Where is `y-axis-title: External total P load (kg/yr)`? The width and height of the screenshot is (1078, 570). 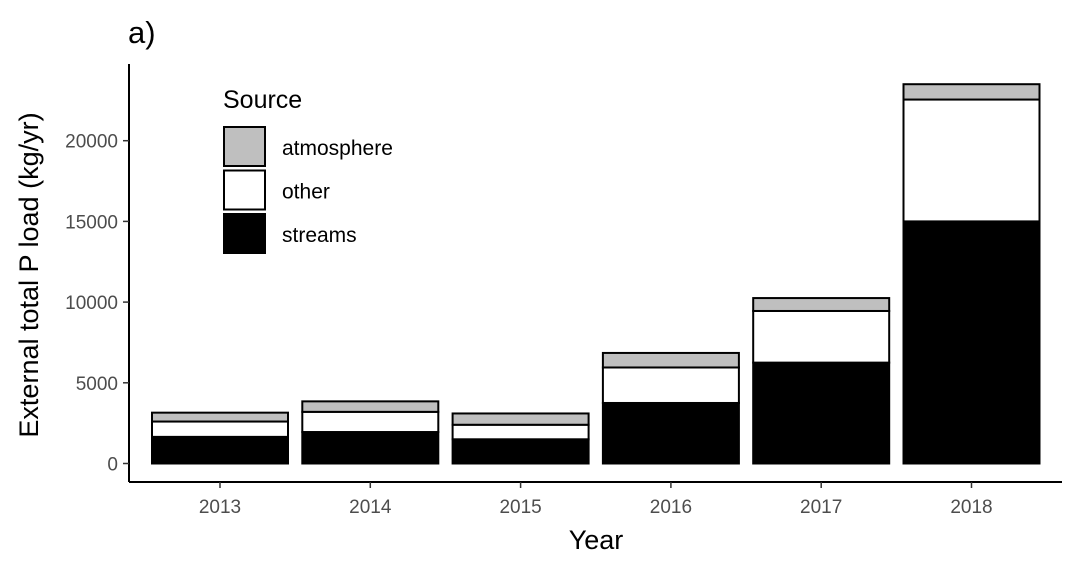
y-axis-title: External total P load (kg/yr) is located at coordinates (29, 274).